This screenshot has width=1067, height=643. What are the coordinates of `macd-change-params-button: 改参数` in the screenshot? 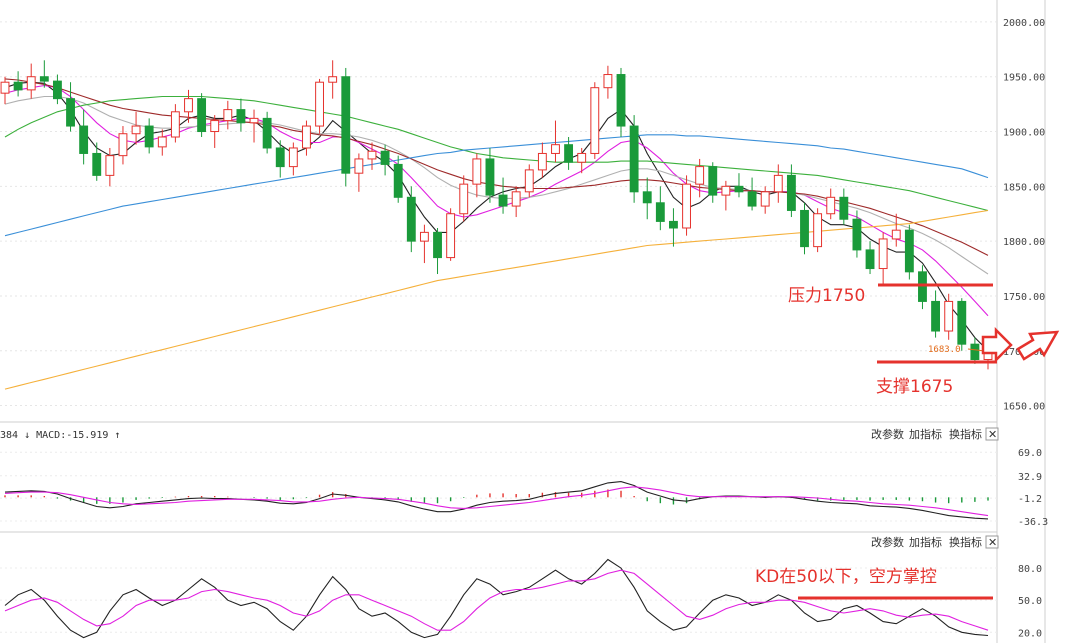 It's located at (887, 434).